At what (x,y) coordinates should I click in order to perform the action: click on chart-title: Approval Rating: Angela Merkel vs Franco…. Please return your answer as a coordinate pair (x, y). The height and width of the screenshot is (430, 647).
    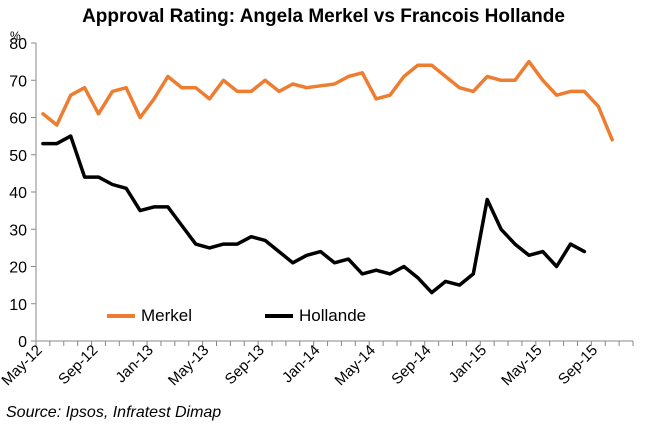
    Looking at the image, I should click on (323, 16).